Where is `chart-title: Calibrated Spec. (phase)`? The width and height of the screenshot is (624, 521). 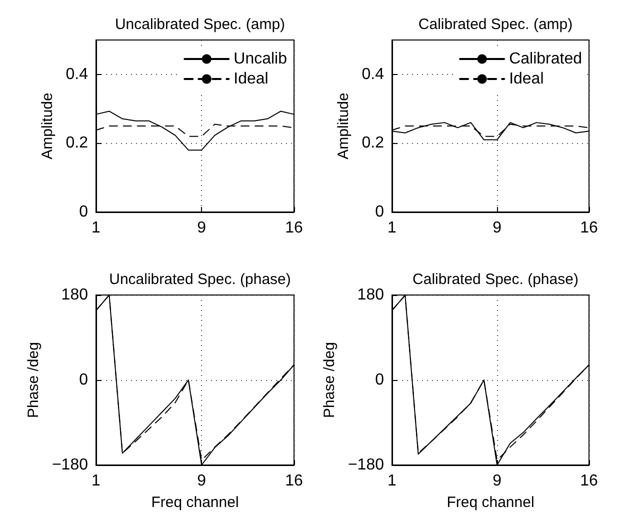 chart-title: Calibrated Spec. (phase) is located at coordinates (495, 279).